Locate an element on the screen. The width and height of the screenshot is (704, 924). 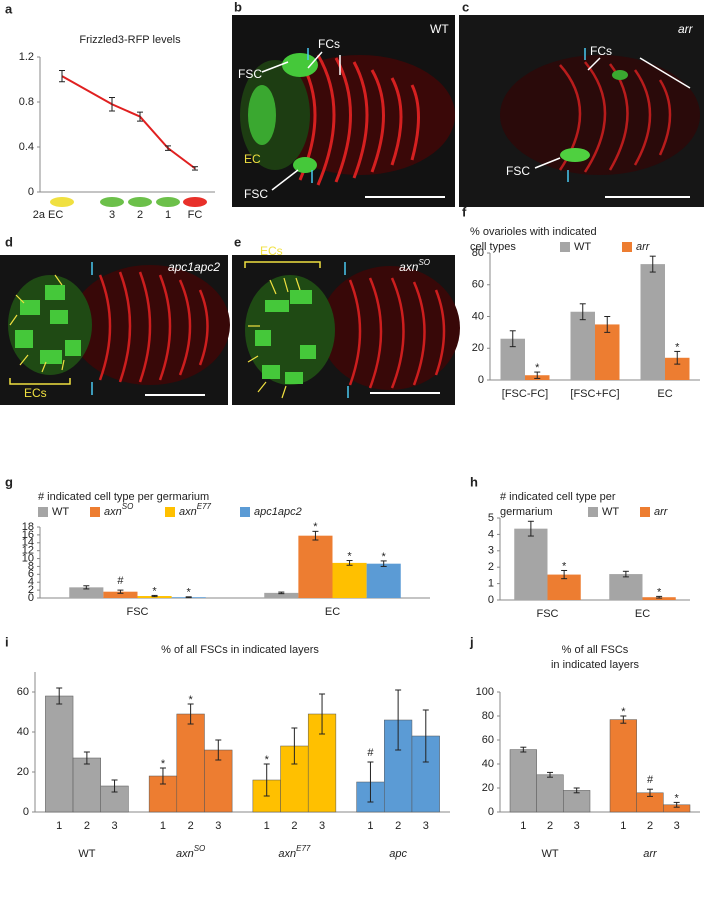
y-tick-label: 5 is located at coordinates (491, 518).